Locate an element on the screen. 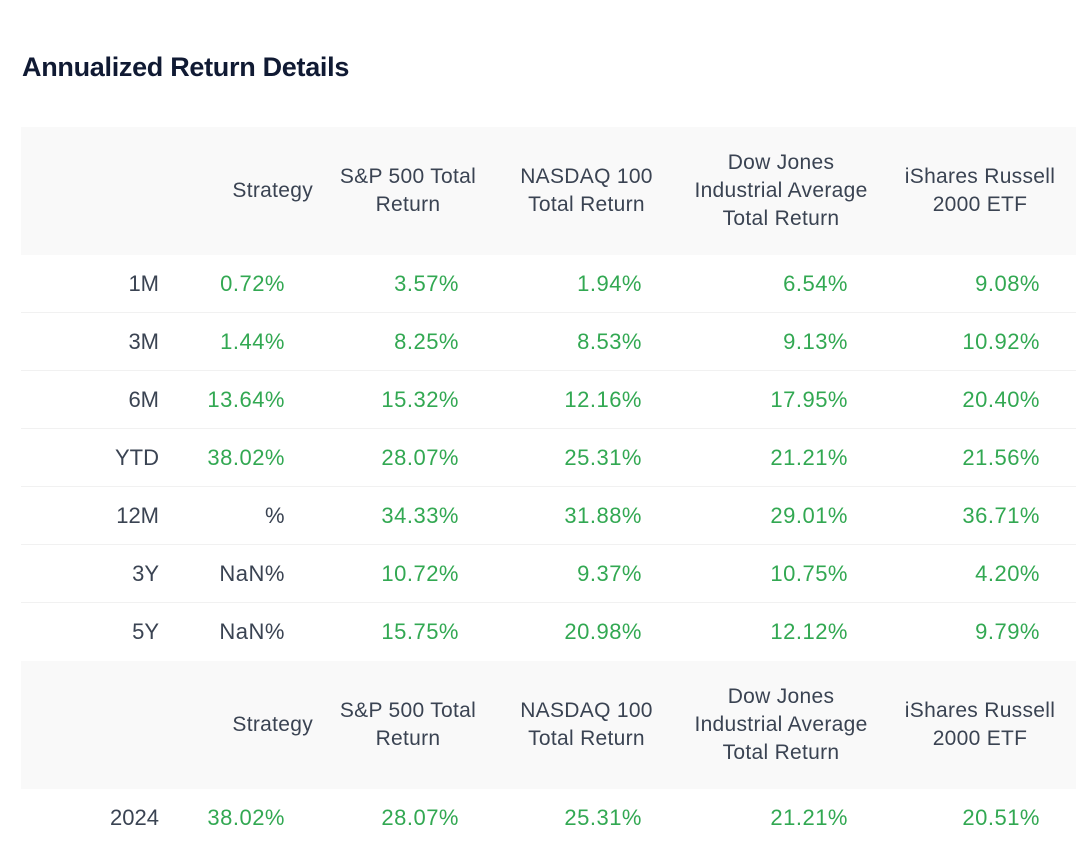 This screenshot has width=1090, height=847. table-row: 2024 38.02% 28.07% 25.31% 21.21% 20.51% is located at coordinates (548, 818).